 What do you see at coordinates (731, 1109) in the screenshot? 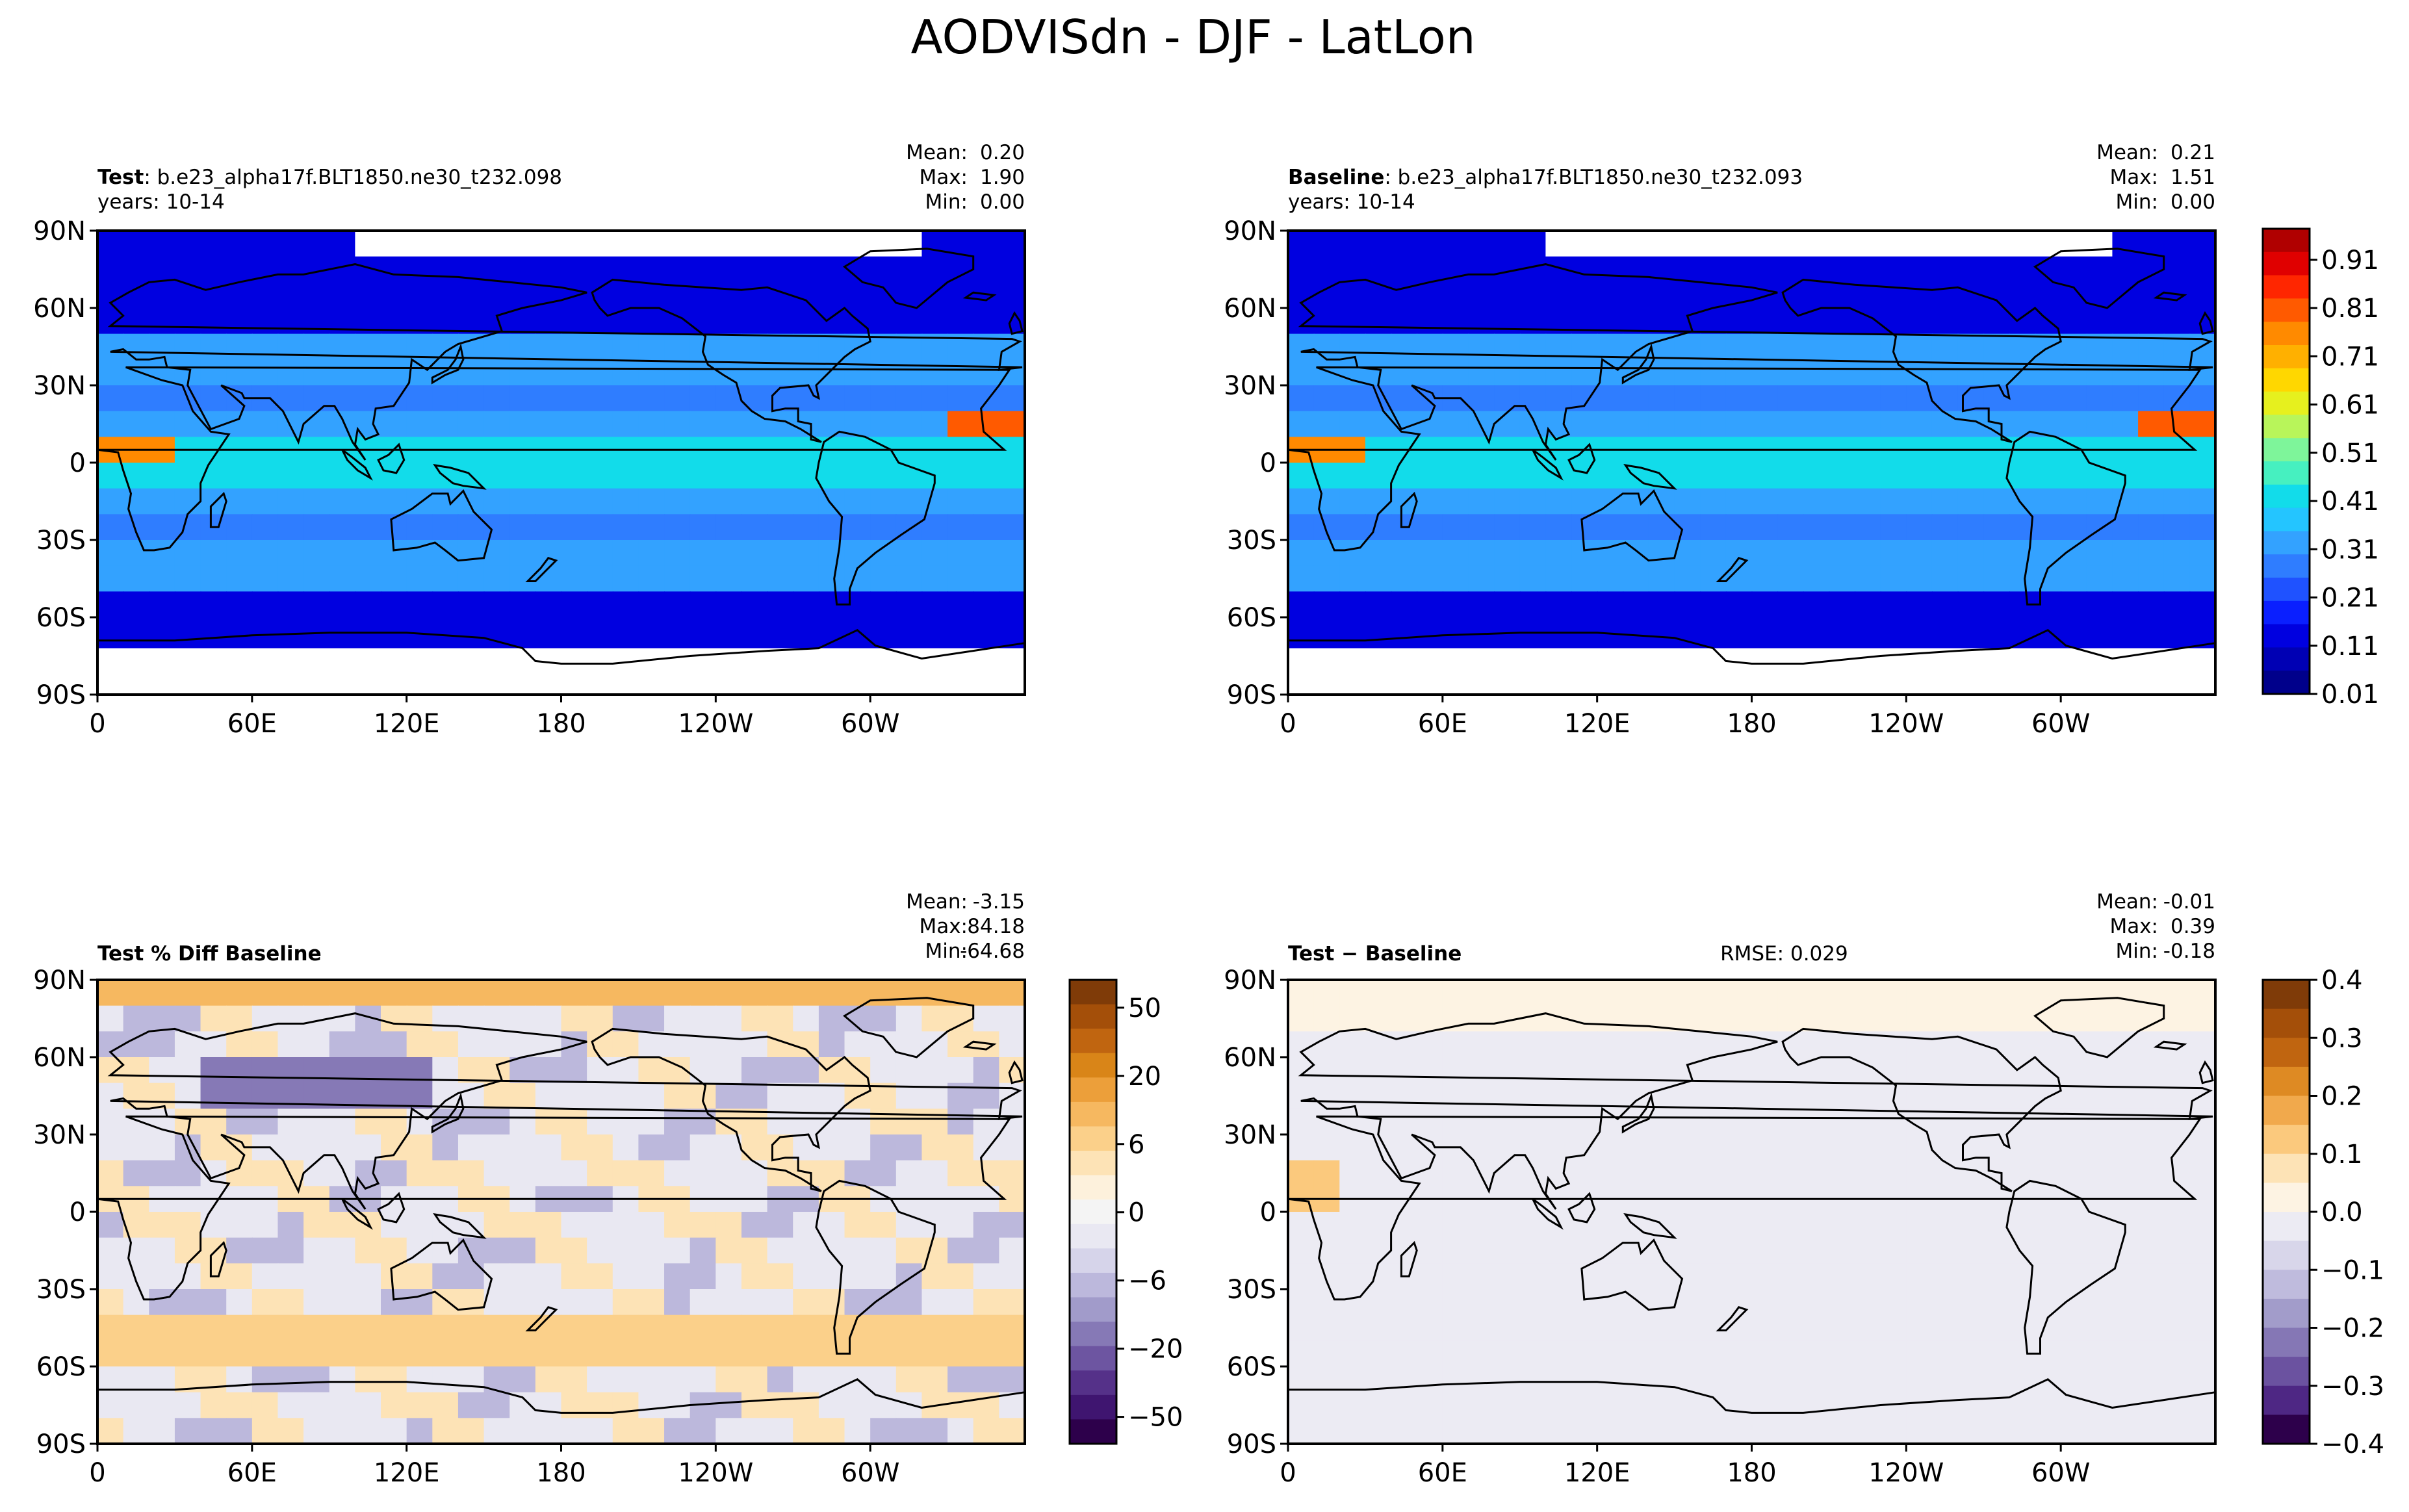
I see `coastline-namerica` at bounding box center [731, 1109].